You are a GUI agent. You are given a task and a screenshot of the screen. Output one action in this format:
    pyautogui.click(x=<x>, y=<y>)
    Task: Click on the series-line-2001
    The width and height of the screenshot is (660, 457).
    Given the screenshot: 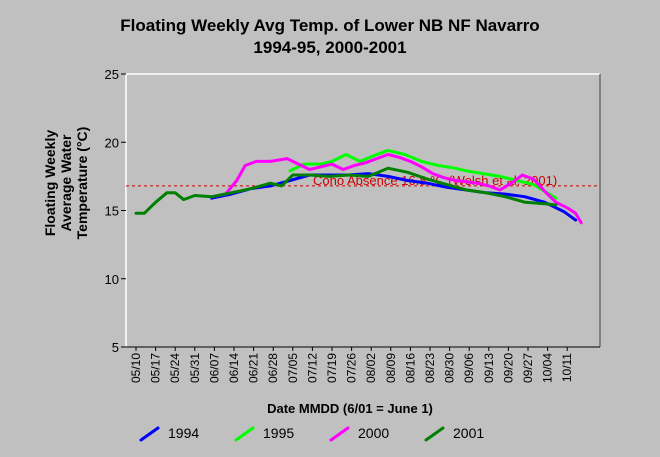 What is the action you would take?
    pyautogui.click(x=346, y=190)
    